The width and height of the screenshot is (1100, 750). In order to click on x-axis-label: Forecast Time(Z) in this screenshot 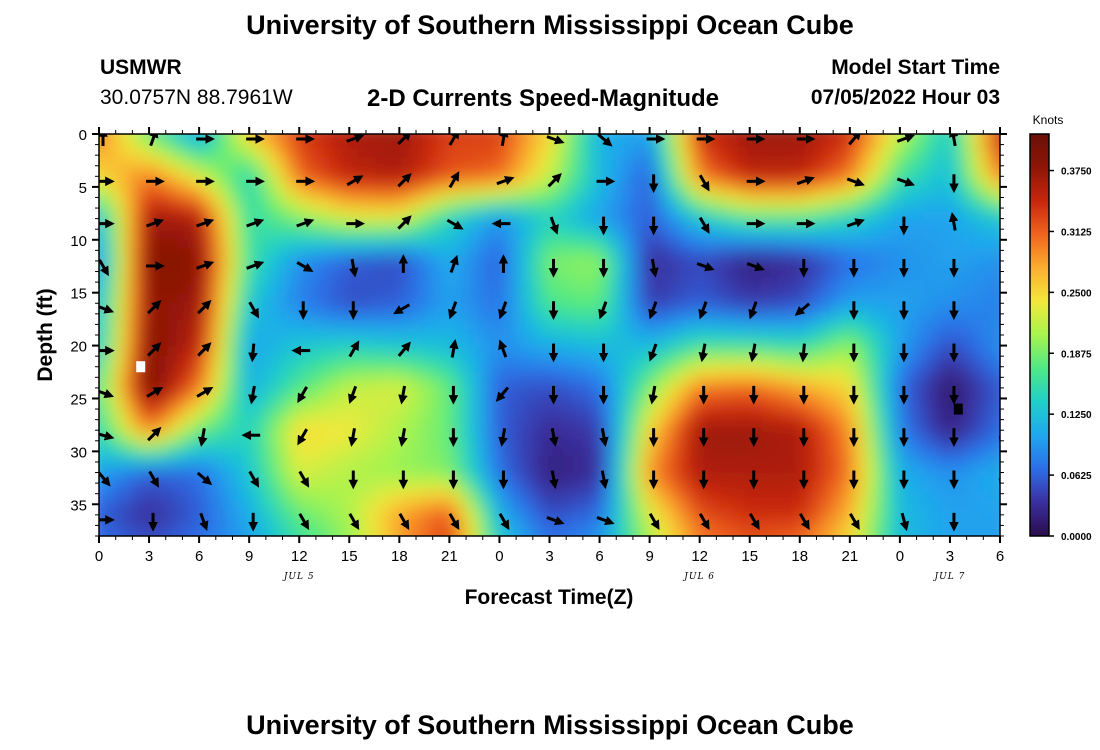, I will do `click(549, 597)`.